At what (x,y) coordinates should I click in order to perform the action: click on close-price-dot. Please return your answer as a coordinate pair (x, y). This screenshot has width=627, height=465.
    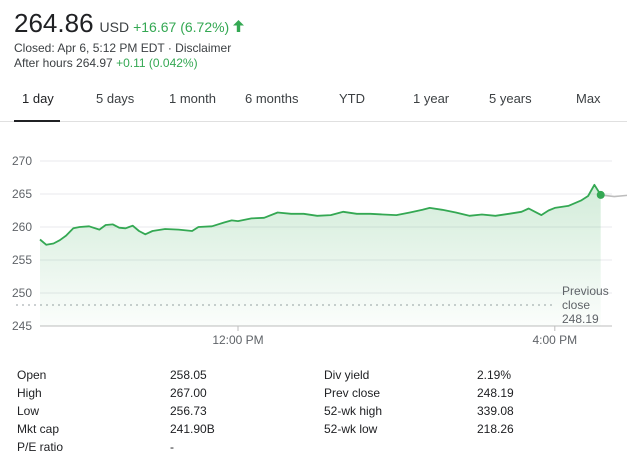
    Looking at the image, I should click on (600, 194).